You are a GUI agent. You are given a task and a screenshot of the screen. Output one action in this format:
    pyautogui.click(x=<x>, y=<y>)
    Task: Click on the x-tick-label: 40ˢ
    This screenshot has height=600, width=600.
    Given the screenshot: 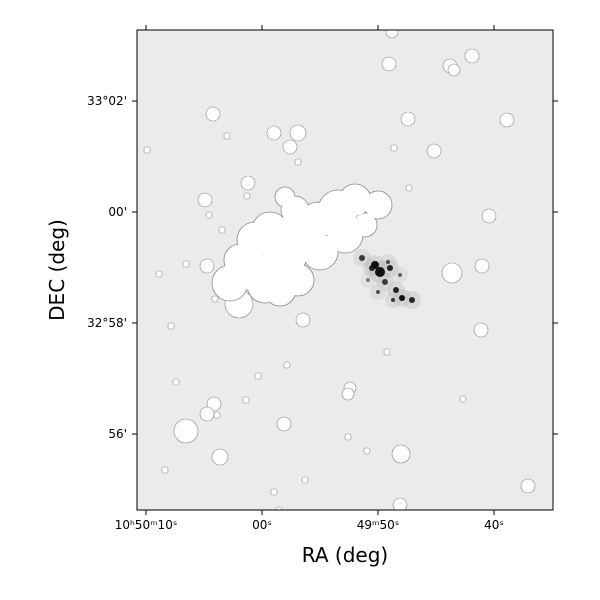 What is the action you would take?
    pyautogui.click(x=494, y=525)
    